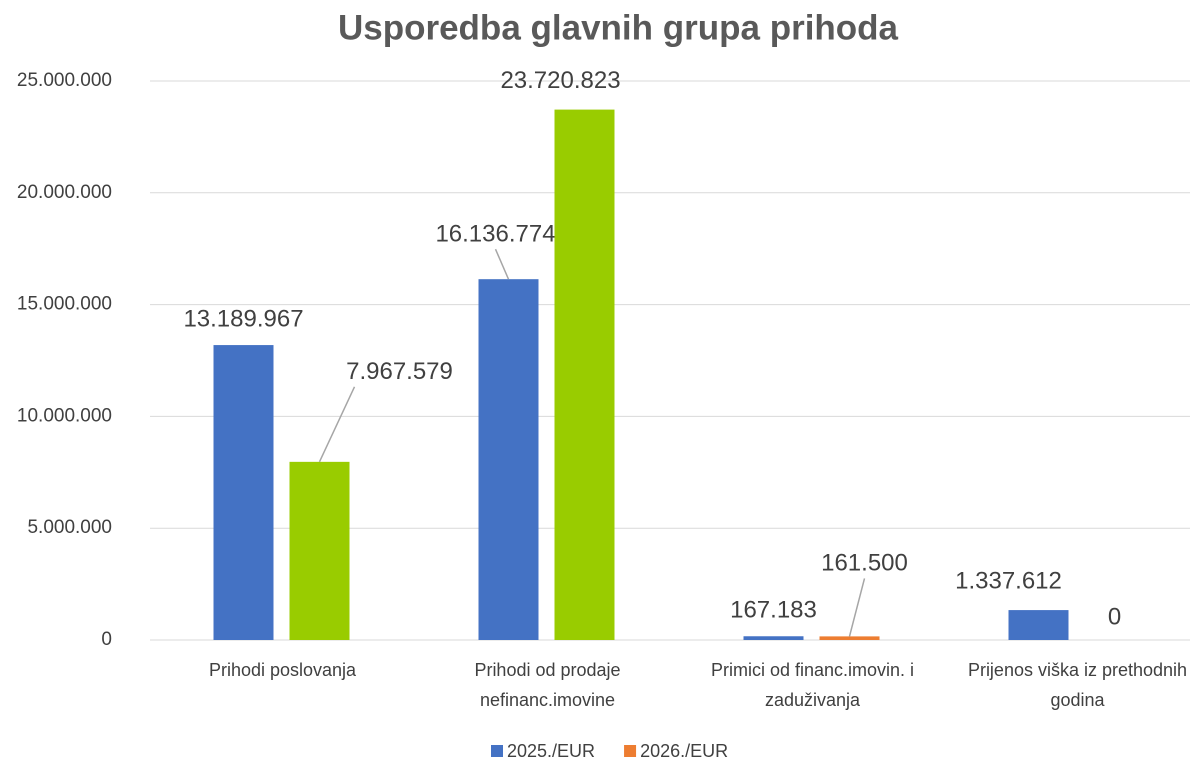 The height and width of the screenshot is (764, 1196). I want to click on x-tick-label: Primici od financ.imovin. i zaduživanja, so click(812, 685).